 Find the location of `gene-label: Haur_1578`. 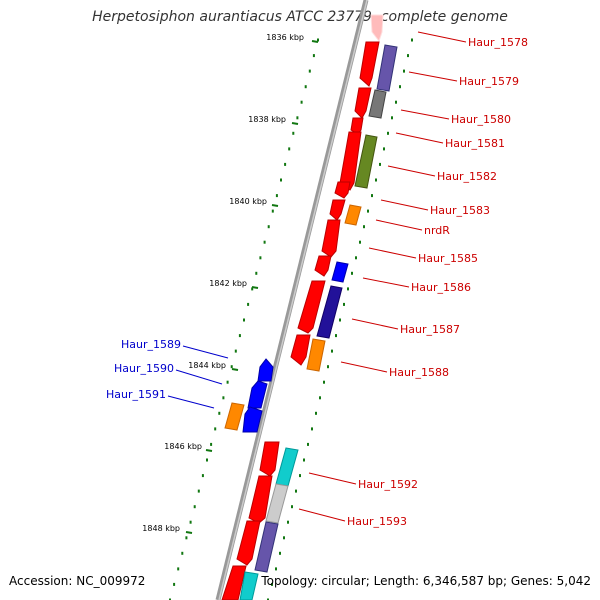

gene-label: Haur_1578 is located at coordinates (498, 42).